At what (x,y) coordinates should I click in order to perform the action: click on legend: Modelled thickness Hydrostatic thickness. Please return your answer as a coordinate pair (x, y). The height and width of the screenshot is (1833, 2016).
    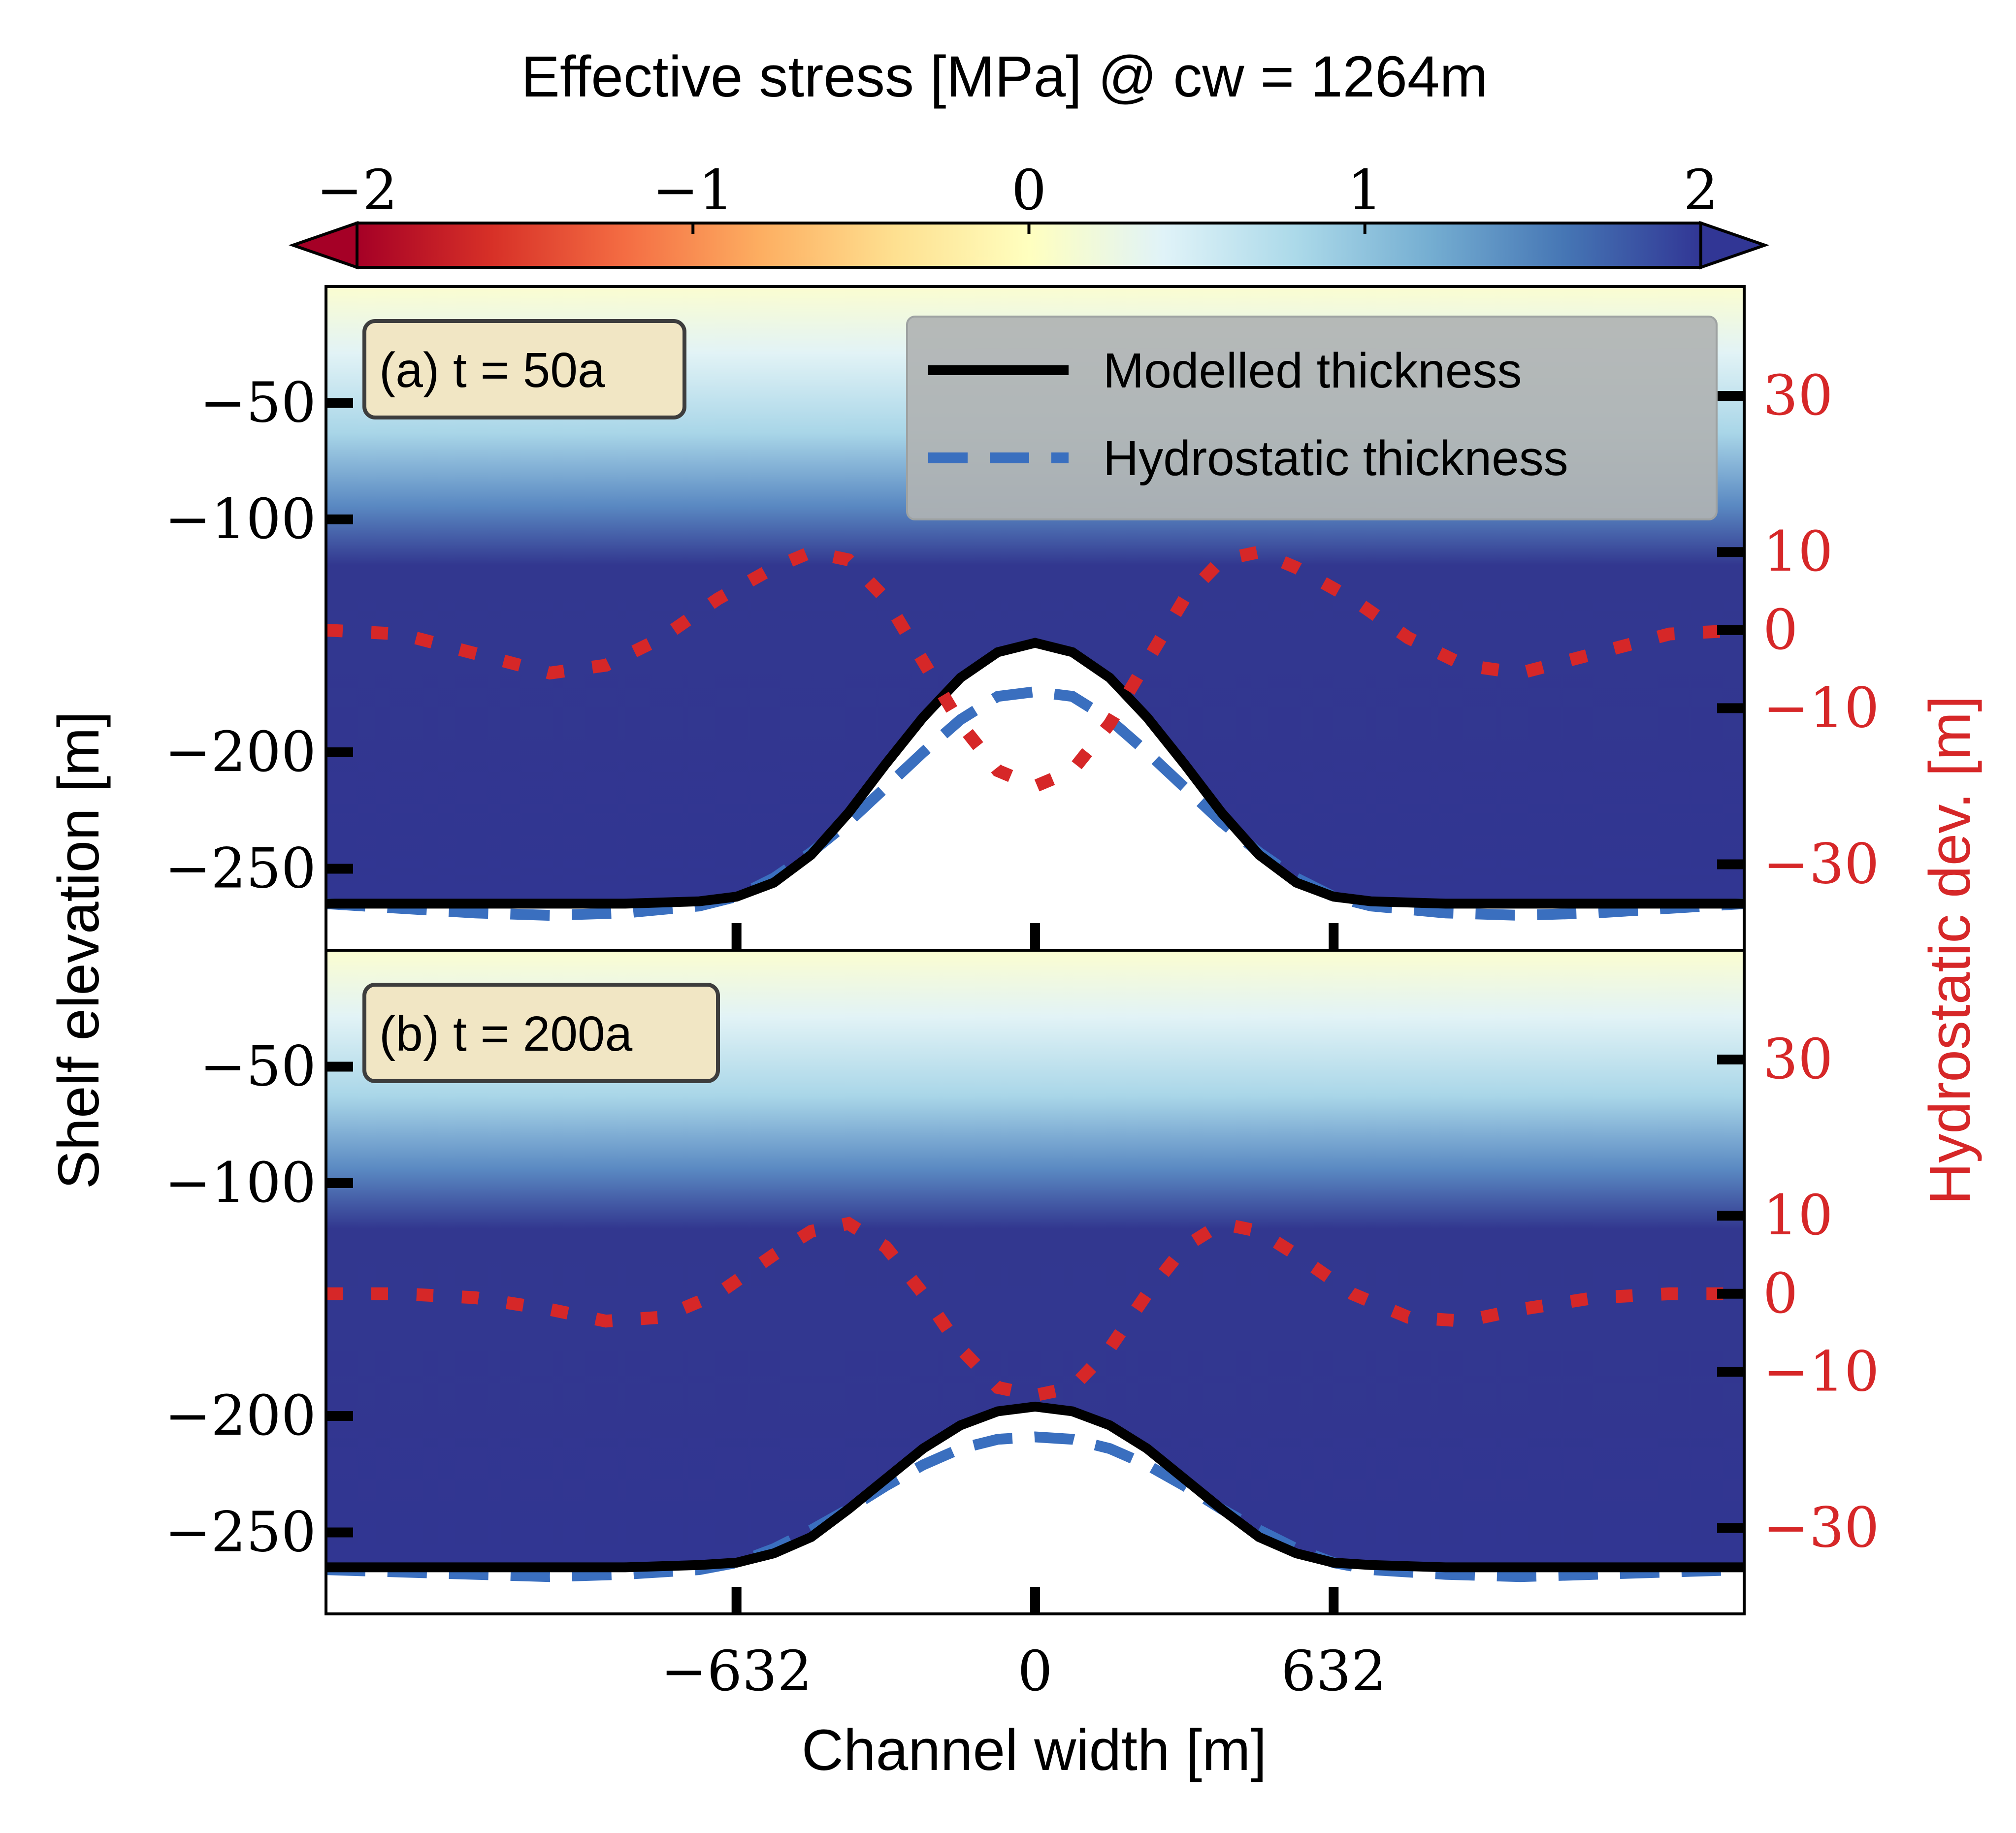
    Looking at the image, I should click on (1312, 418).